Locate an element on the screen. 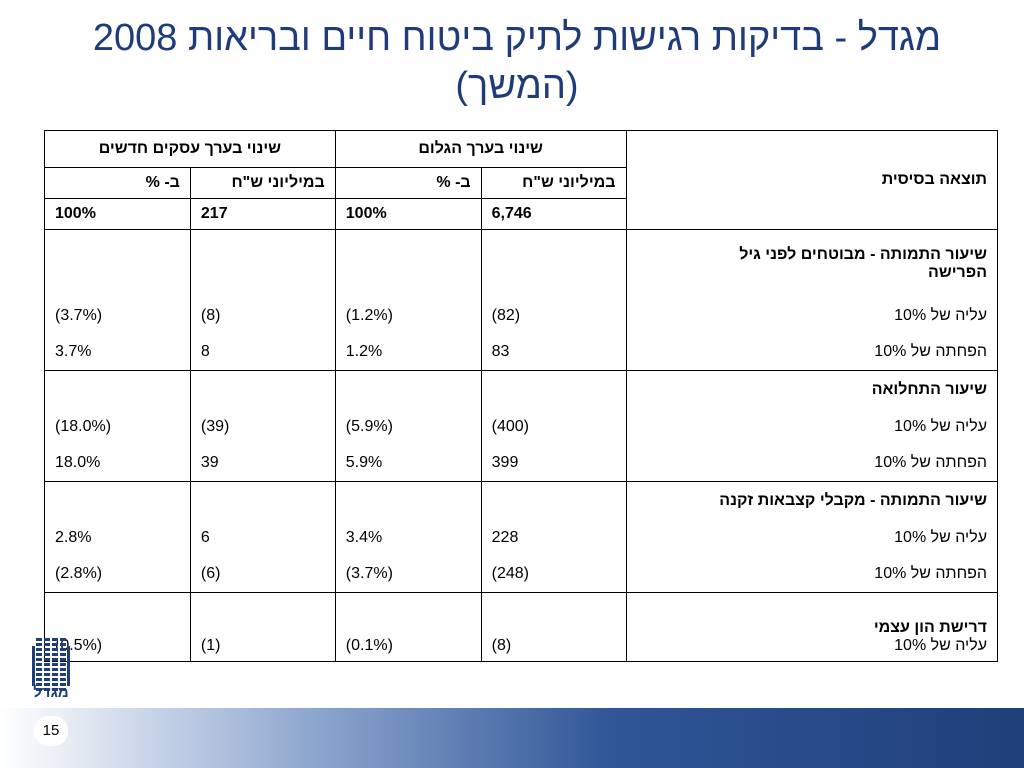 This screenshot has width=1024, height=768. footer-bar is located at coordinates (512, 738).